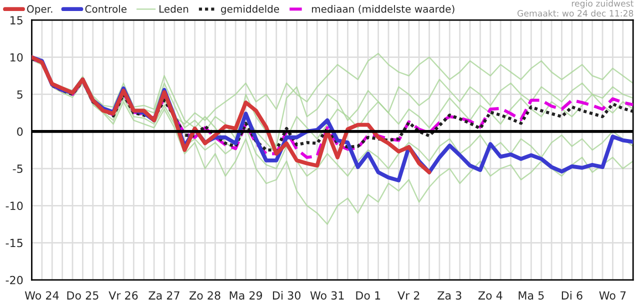 The image size is (635, 300). Describe the element at coordinates (41, 295) in the screenshot. I see `x-tick-label: Wo 24` at that location.